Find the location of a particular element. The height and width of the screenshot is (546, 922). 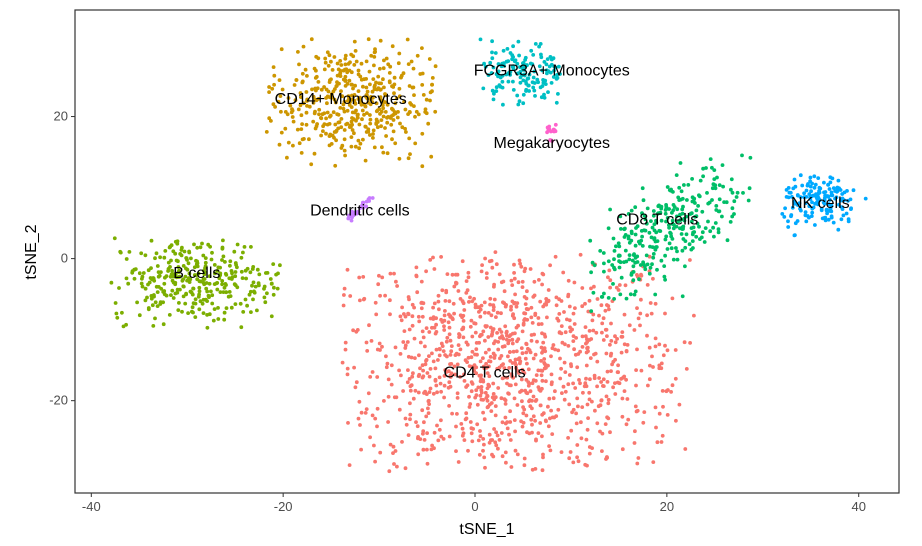

point-dendritic-cells is located at coordinates (351, 220).